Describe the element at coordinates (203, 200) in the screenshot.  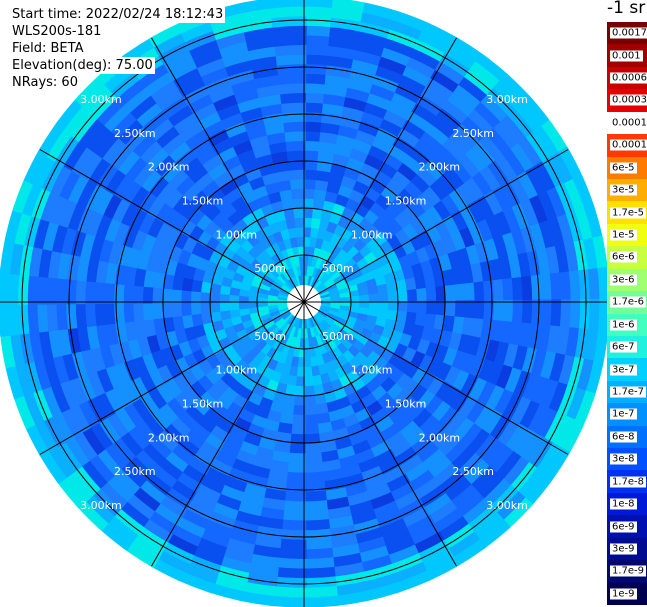
I see `range-ring-label: 1.50km` at that location.